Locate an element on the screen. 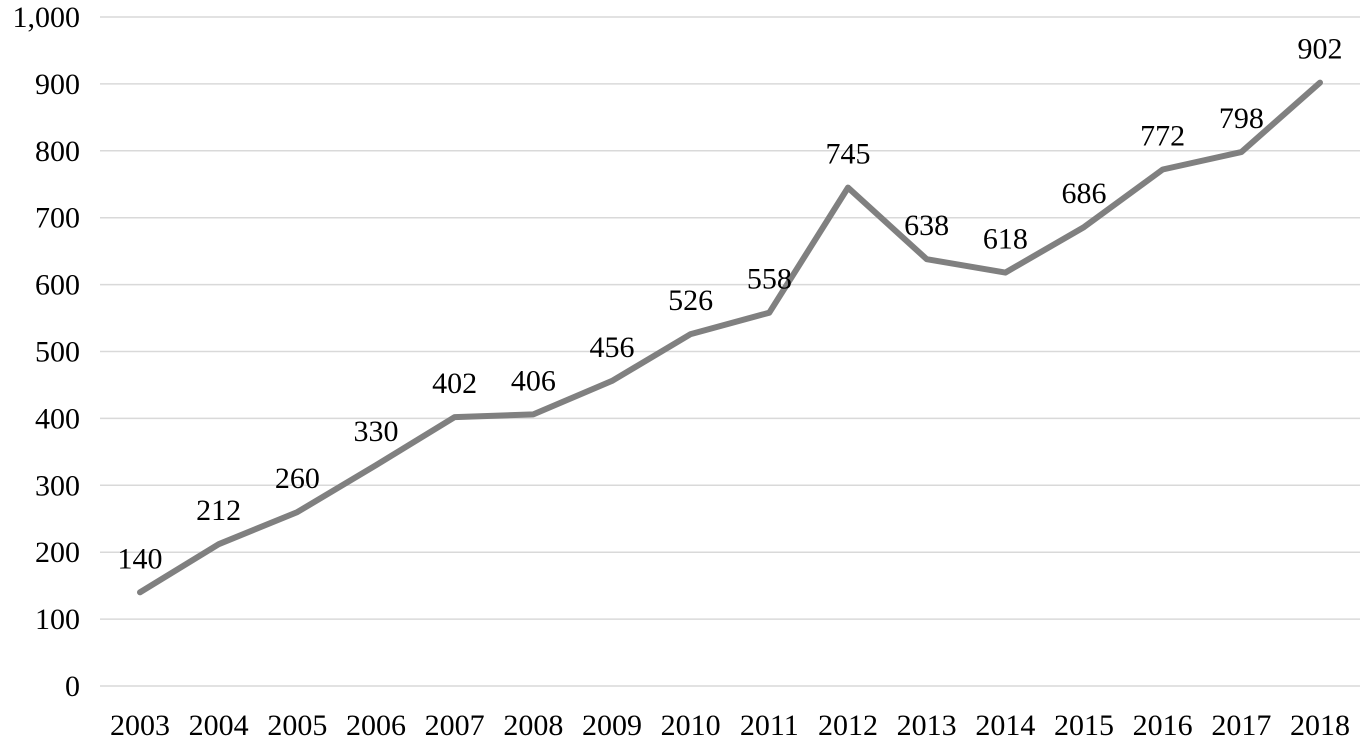 The width and height of the screenshot is (1368, 744). y-tick-label: 1,000 is located at coordinates (47, 17).